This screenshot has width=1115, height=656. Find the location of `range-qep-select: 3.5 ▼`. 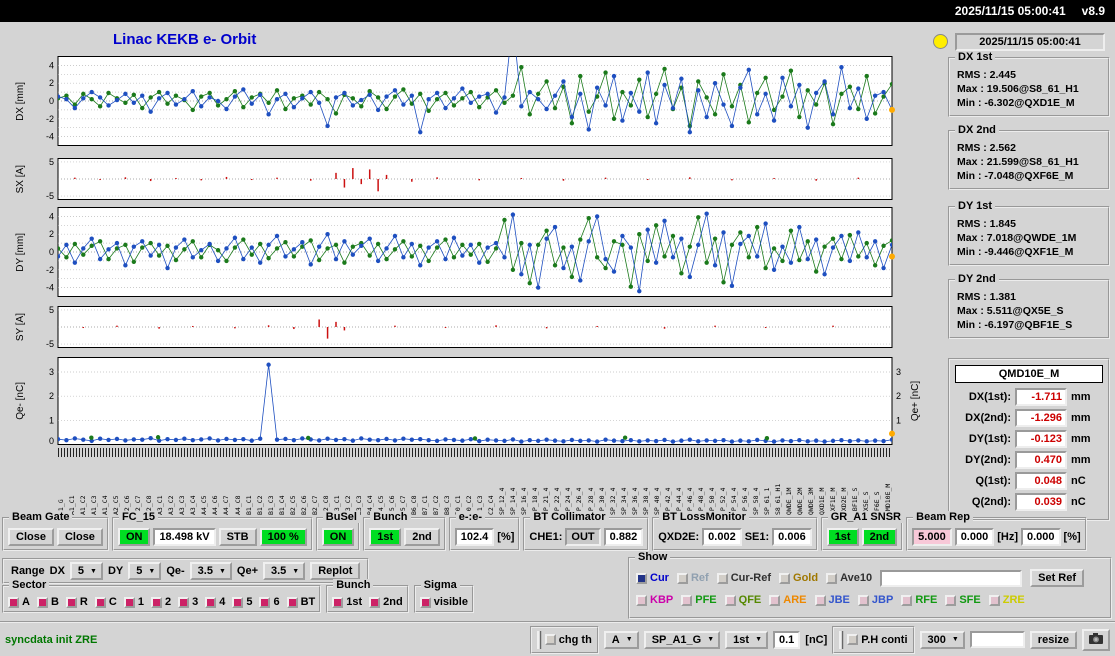

range-qep-select: 3.5 ▼ is located at coordinates (284, 571).